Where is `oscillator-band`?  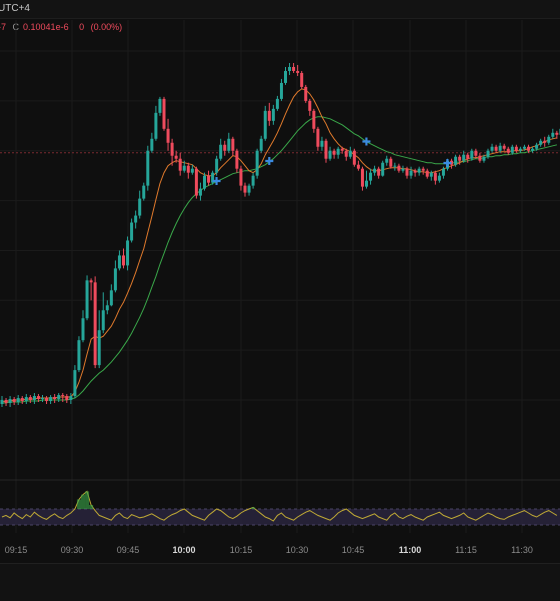
oscillator-band is located at coordinates (280, 517).